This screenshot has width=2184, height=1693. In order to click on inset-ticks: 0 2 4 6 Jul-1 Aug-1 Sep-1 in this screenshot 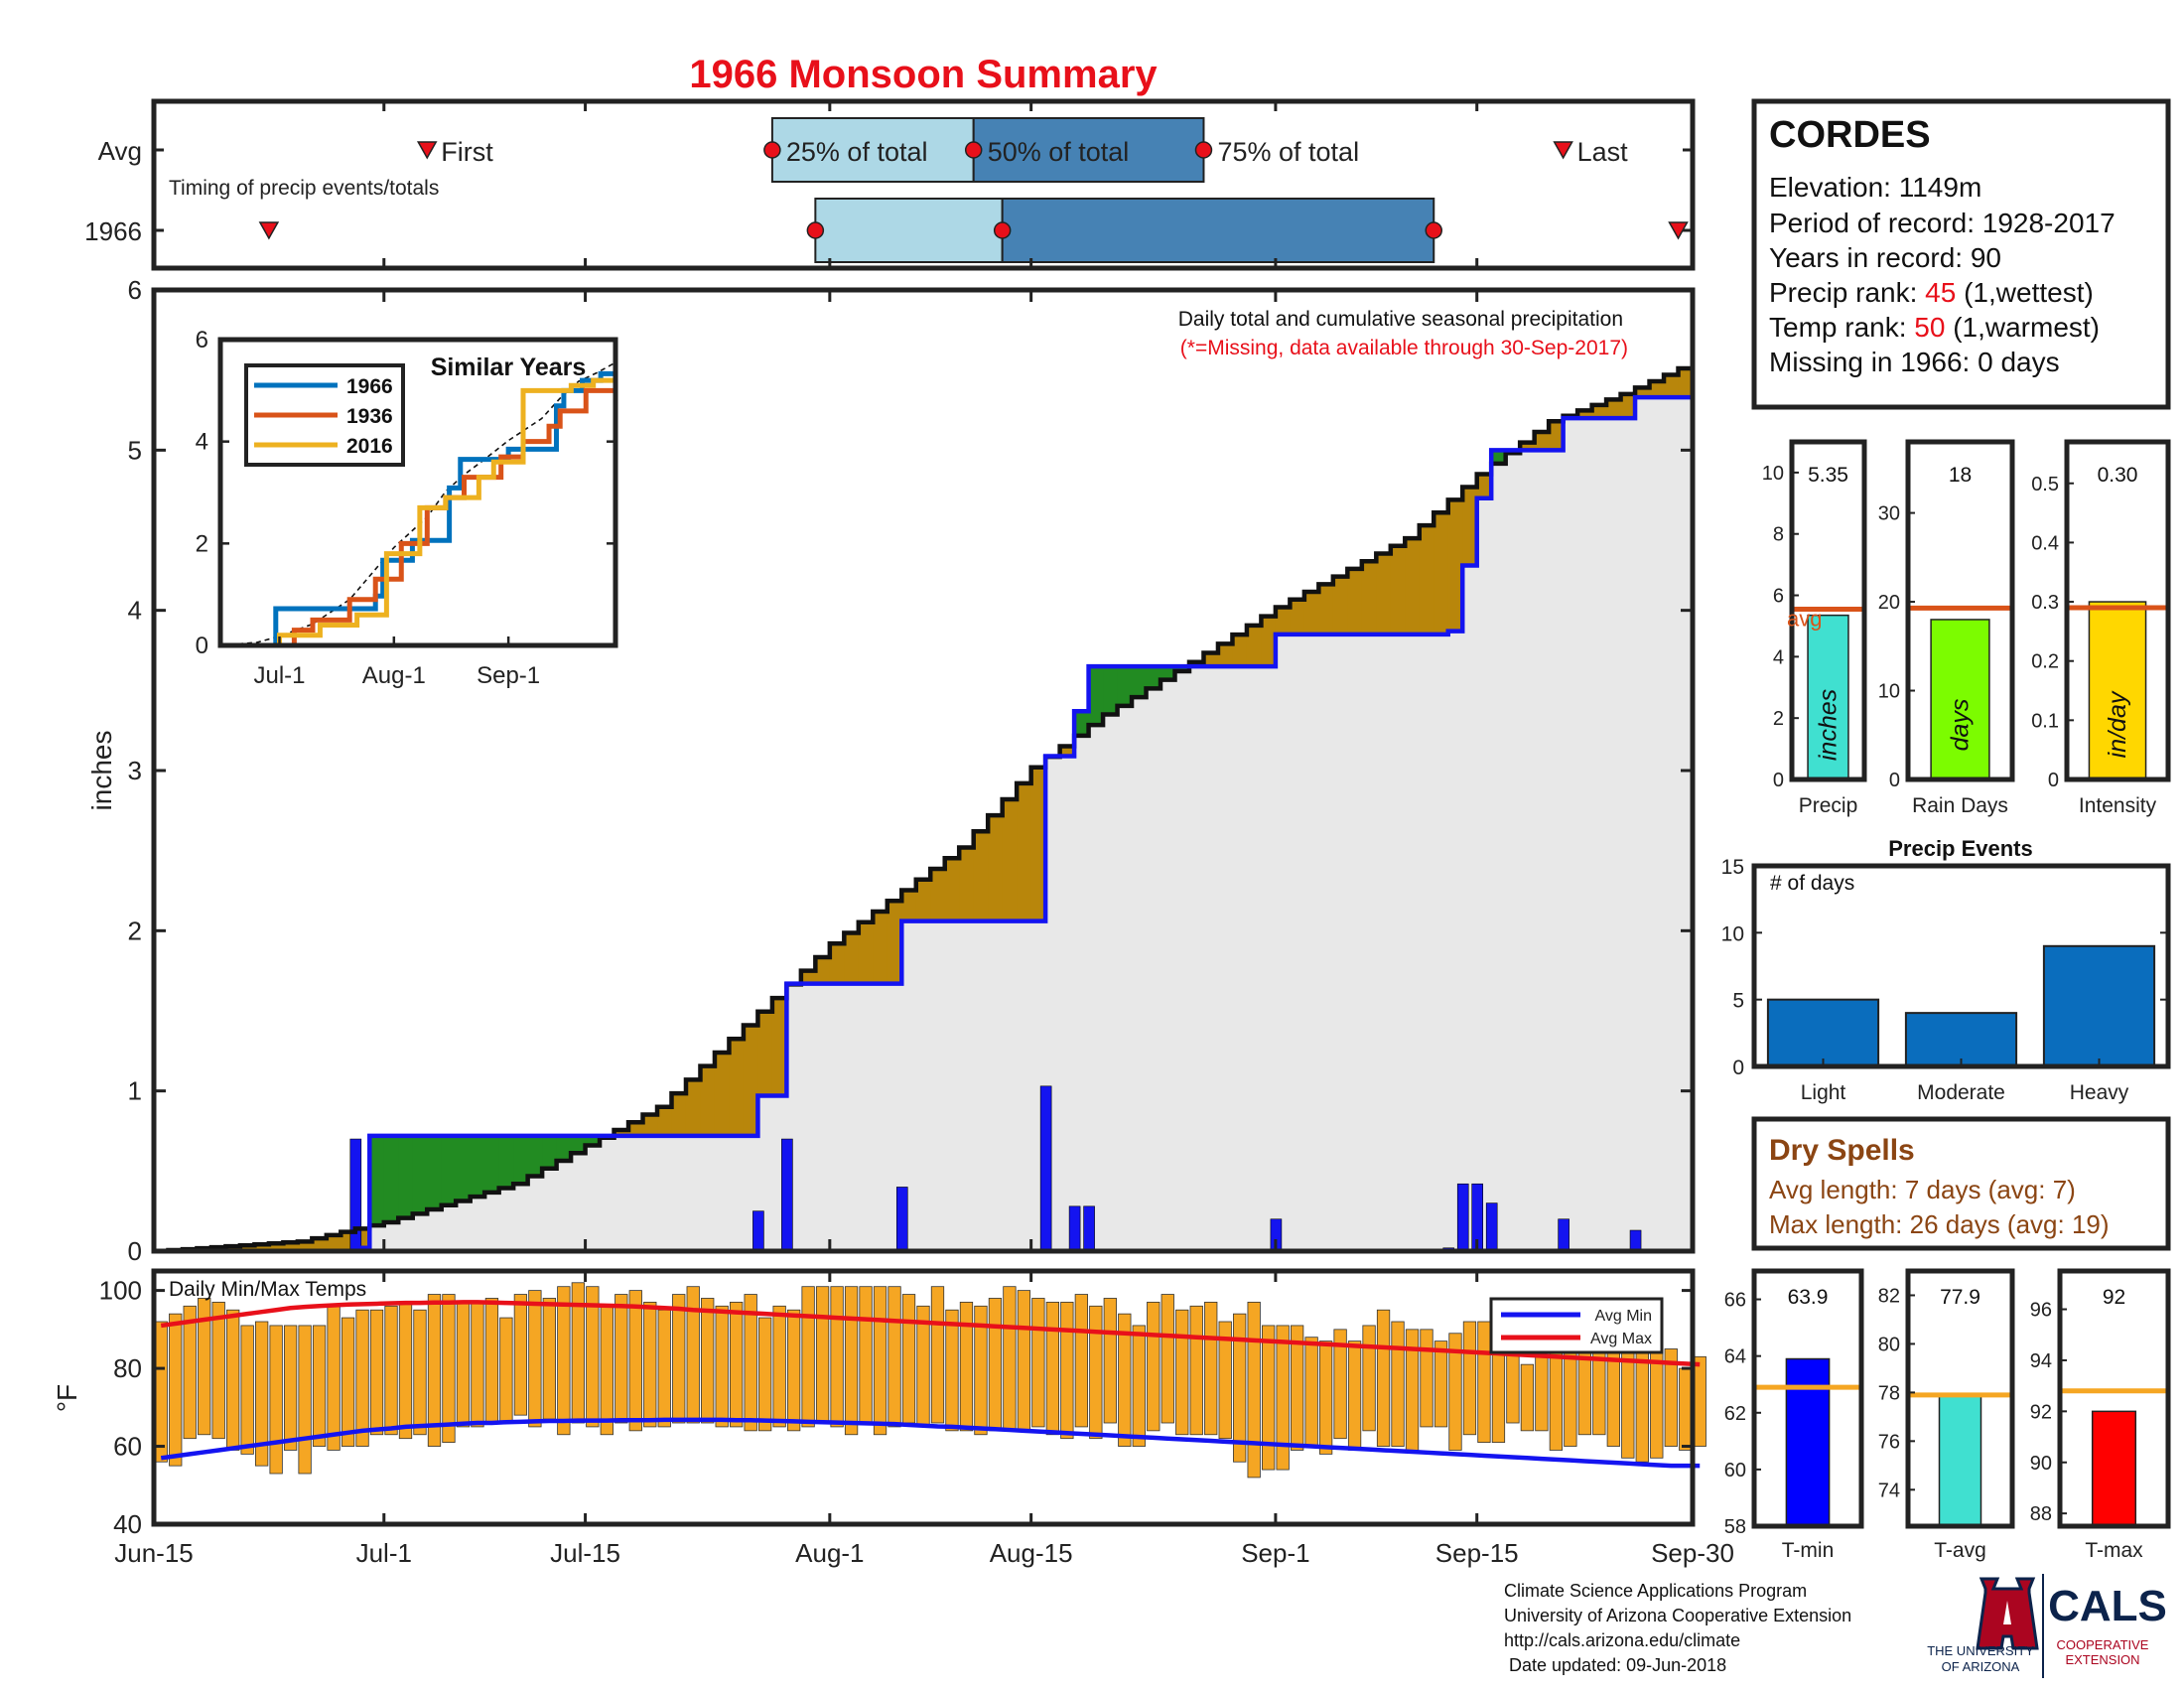, I will do `click(405, 508)`.